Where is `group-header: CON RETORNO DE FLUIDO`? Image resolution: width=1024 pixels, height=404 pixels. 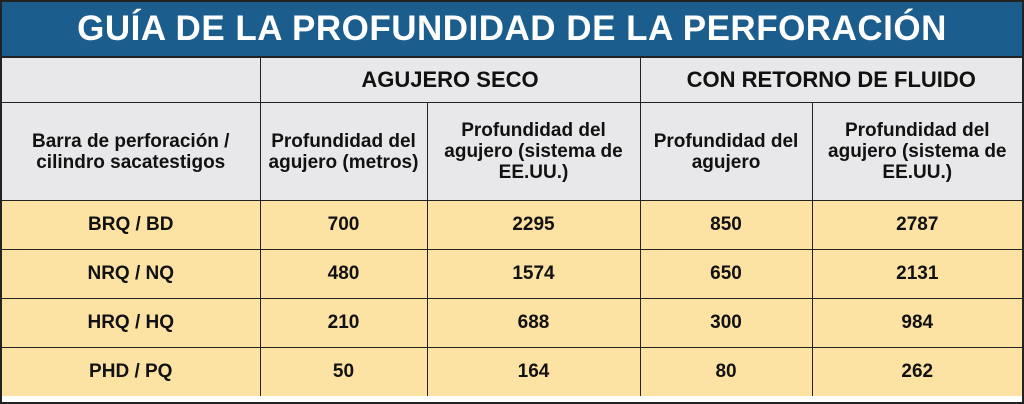
group-header: CON RETORNO DE FLUIDO is located at coordinates (831, 80).